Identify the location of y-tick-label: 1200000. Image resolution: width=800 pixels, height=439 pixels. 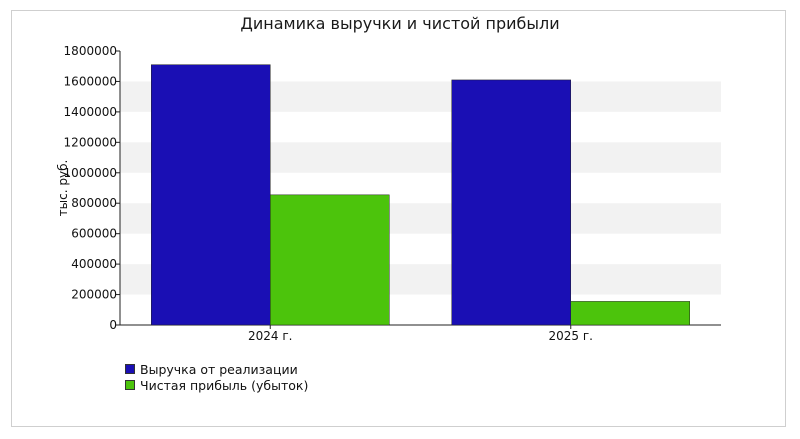
(90, 142).